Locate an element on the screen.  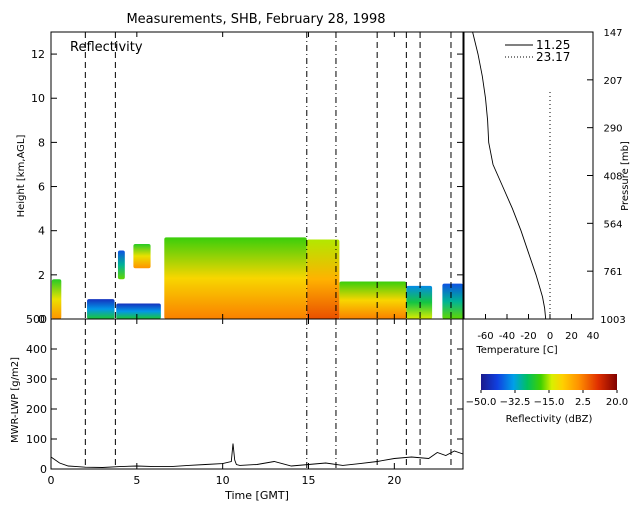
lwp-y-tick-label: 100 is located at coordinates (36, 439).